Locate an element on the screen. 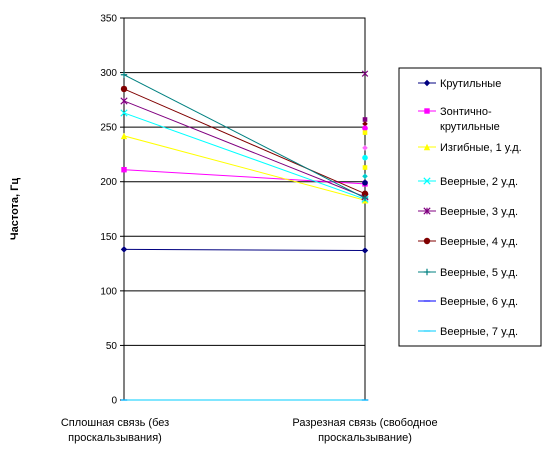 This screenshot has width=558, height=450. y-tick-label: 0 is located at coordinates (114, 401).